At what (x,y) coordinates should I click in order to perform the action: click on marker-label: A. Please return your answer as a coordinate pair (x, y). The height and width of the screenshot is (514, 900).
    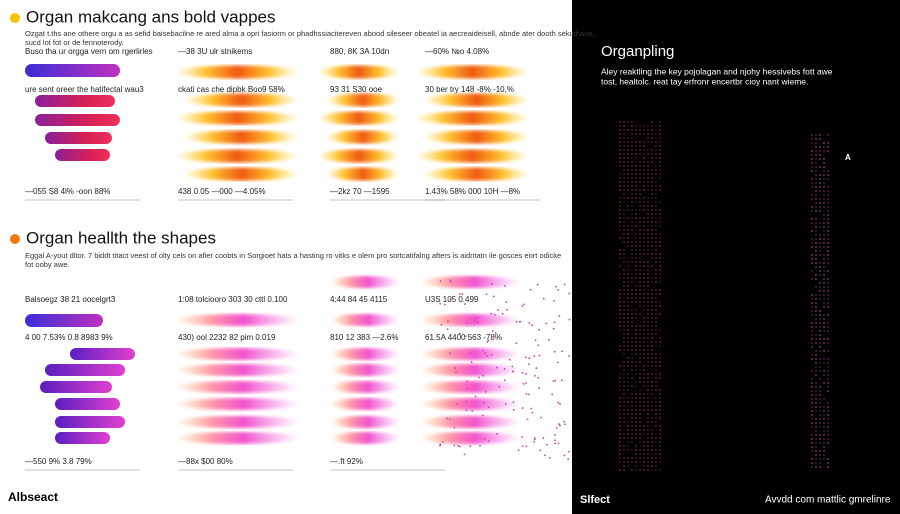
    Looking at the image, I should click on (848, 157).